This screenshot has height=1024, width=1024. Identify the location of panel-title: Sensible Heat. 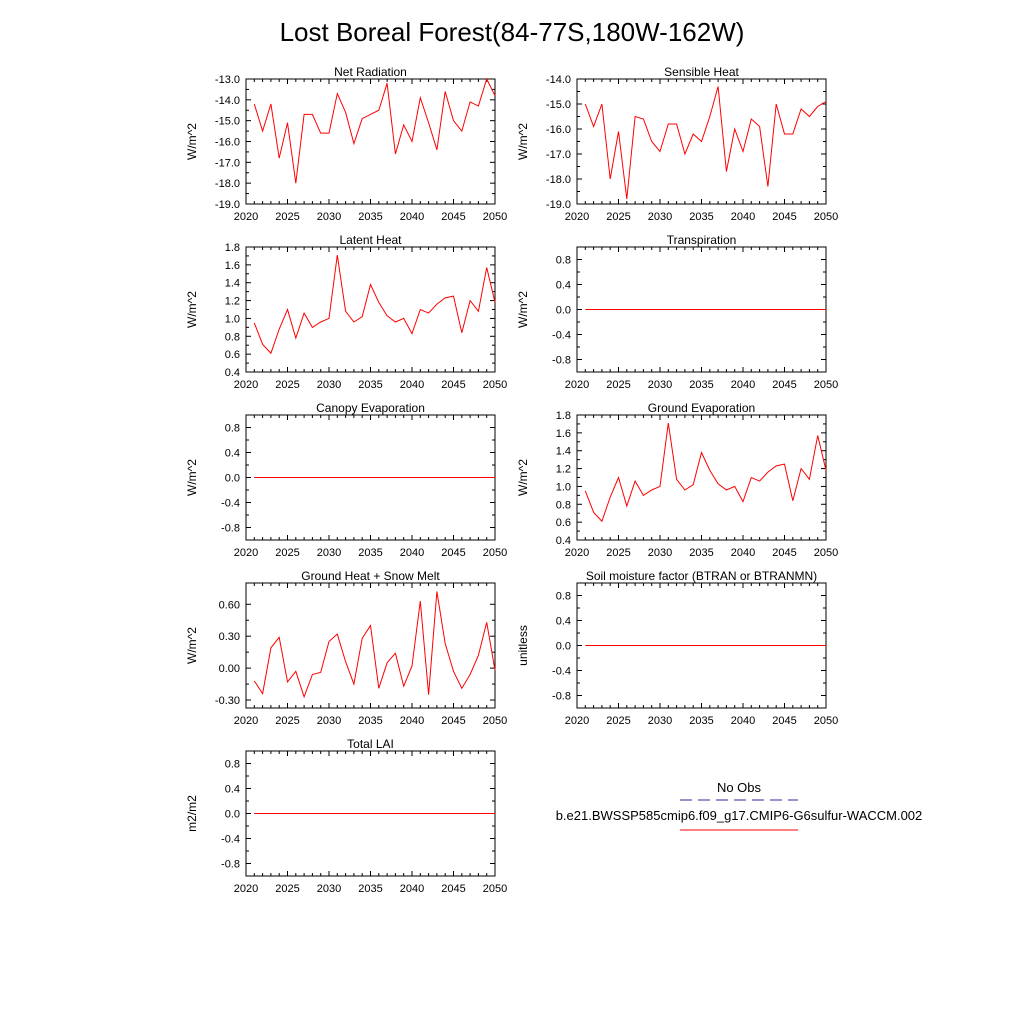
(701, 72).